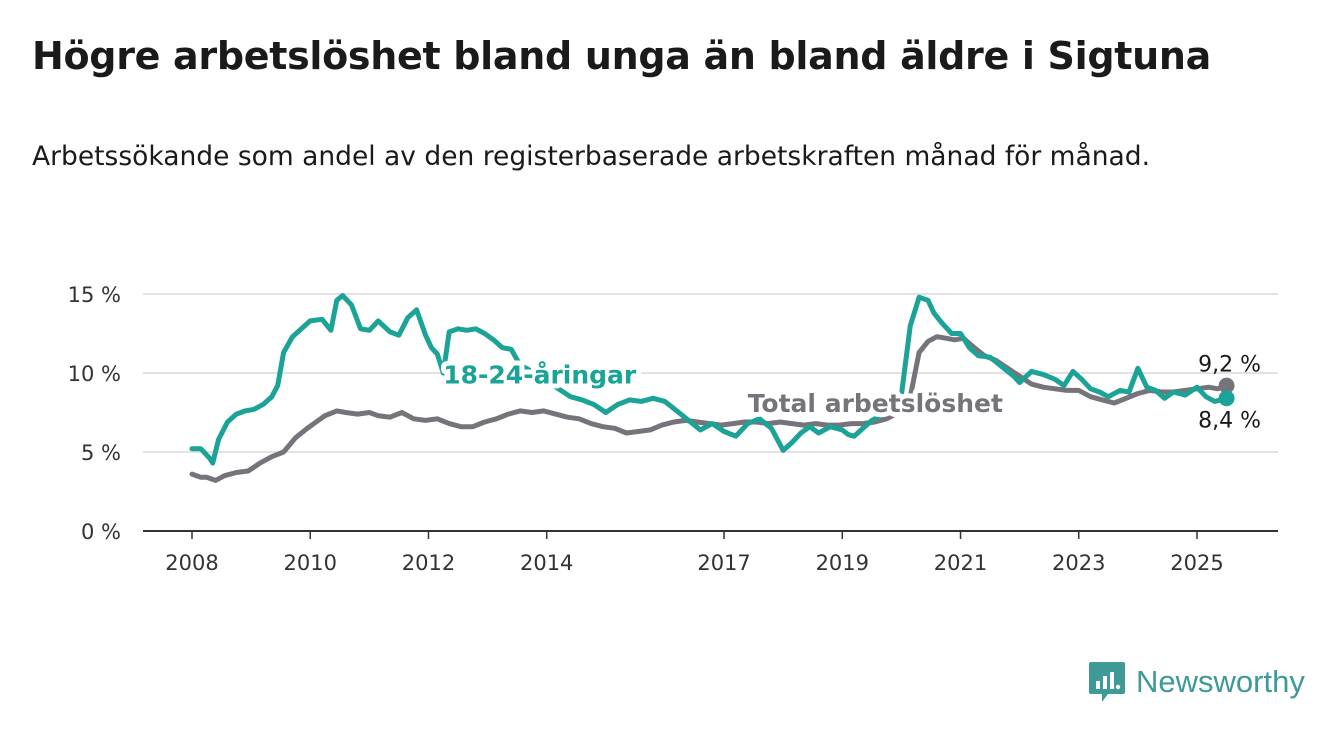 The image size is (1340, 734). I want to click on series-label: 18-24-åringar, so click(540, 375).